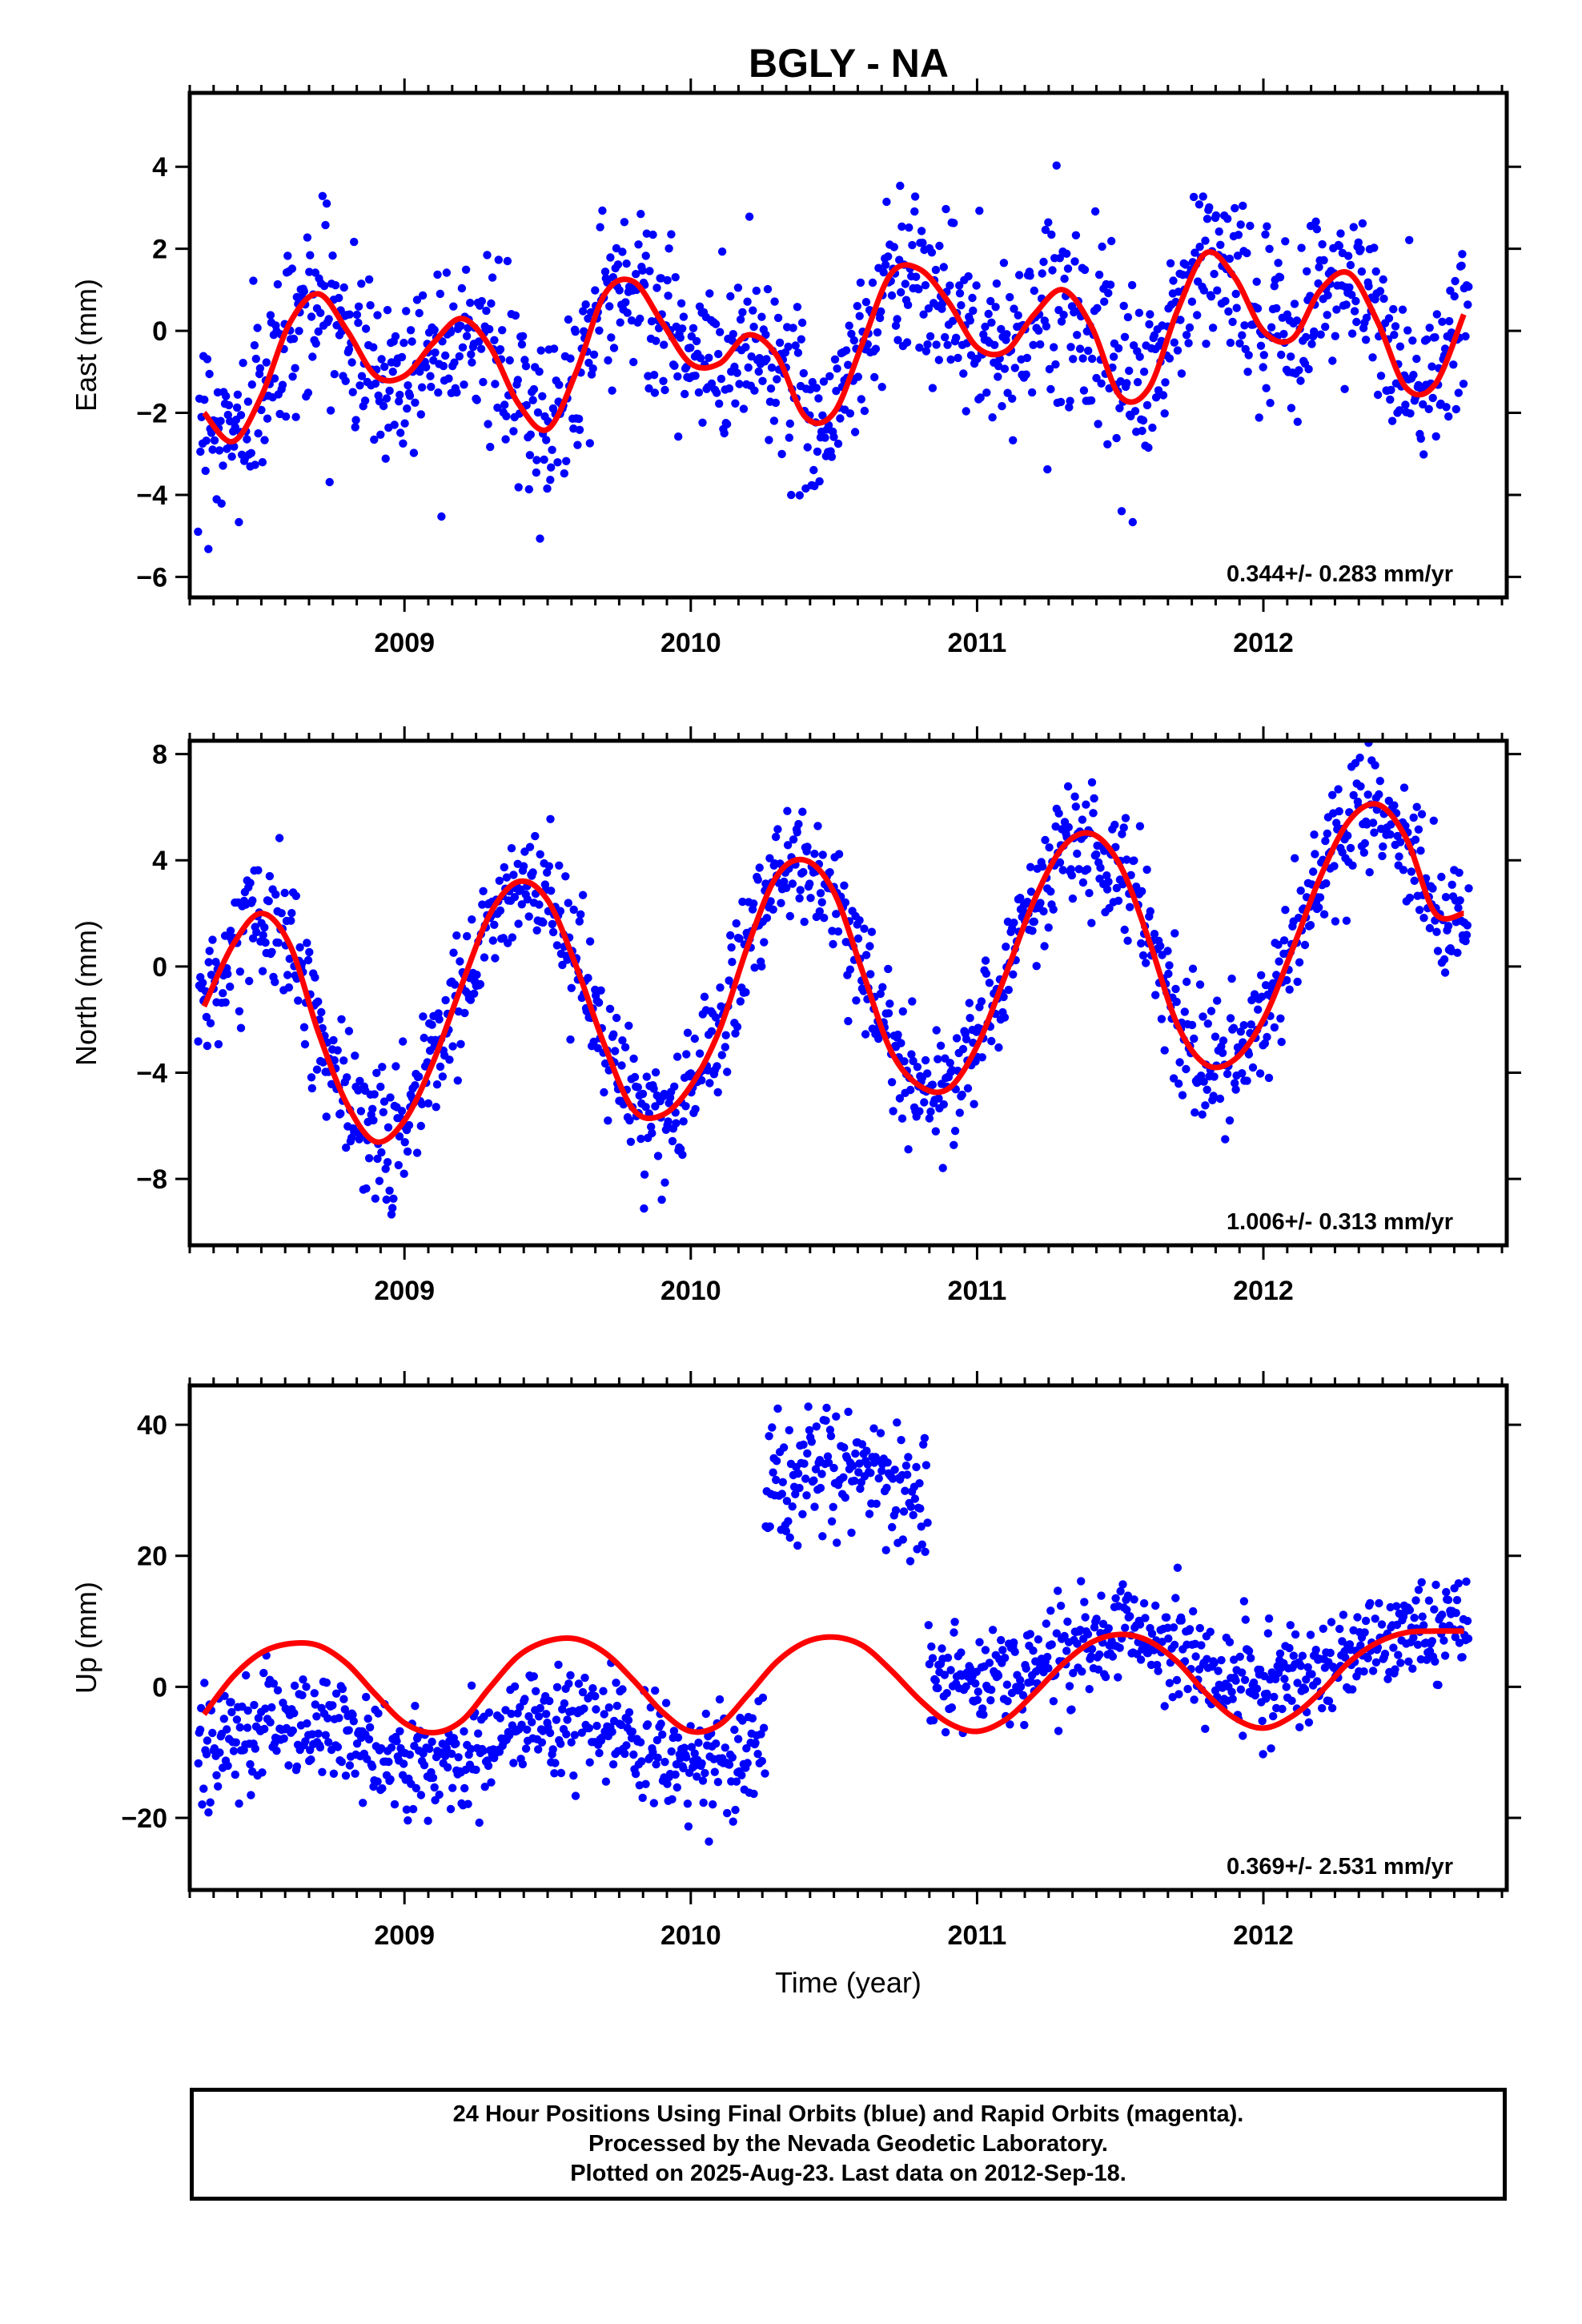 Image resolution: width=1582 pixels, height=2324 pixels. Describe the element at coordinates (1340, 1222) in the screenshot. I see `rate-label: 1.006+/- 0.313 mm/yr` at that location.